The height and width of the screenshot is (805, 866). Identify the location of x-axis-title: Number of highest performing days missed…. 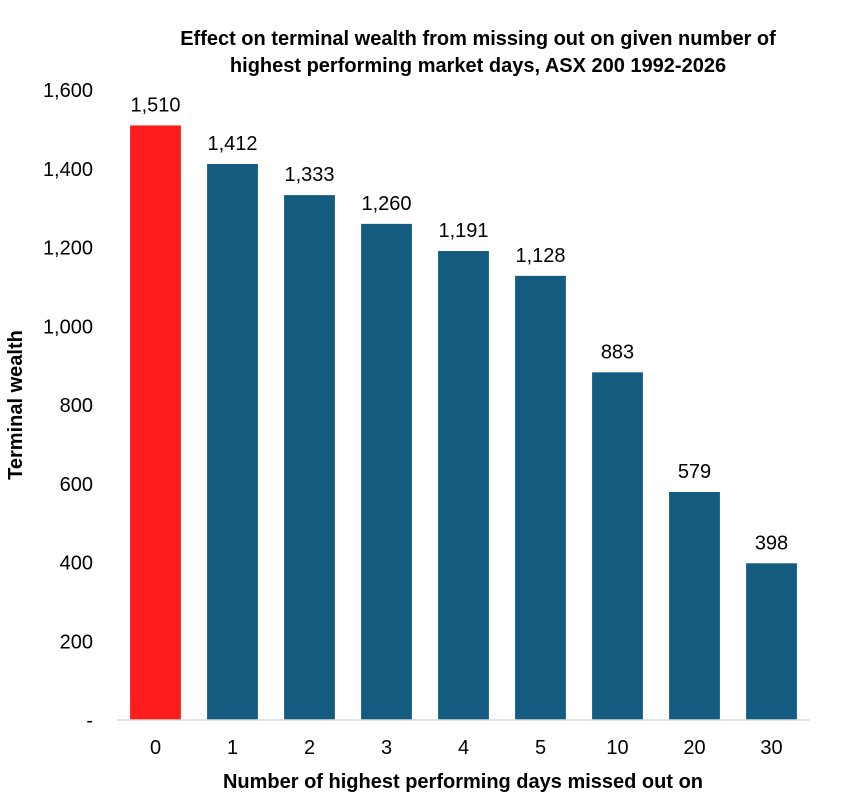
(463, 782).